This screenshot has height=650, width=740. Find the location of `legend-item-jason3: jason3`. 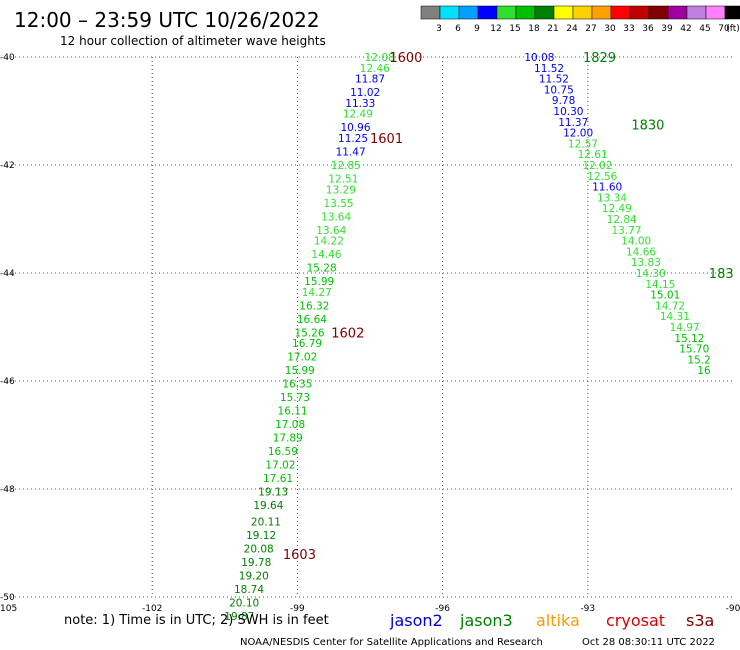

legend-item-jason3: jason3 is located at coordinates (486, 620).